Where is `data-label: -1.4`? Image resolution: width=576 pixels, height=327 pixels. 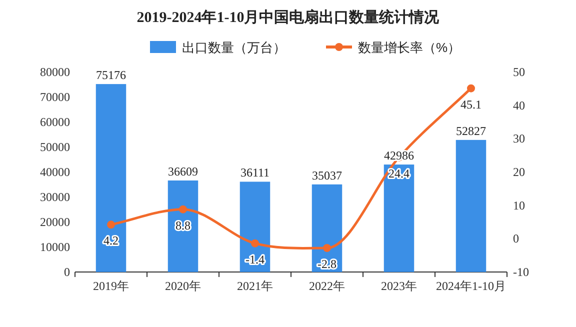
data-label: -1.4 is located at coordinates (255, 259).